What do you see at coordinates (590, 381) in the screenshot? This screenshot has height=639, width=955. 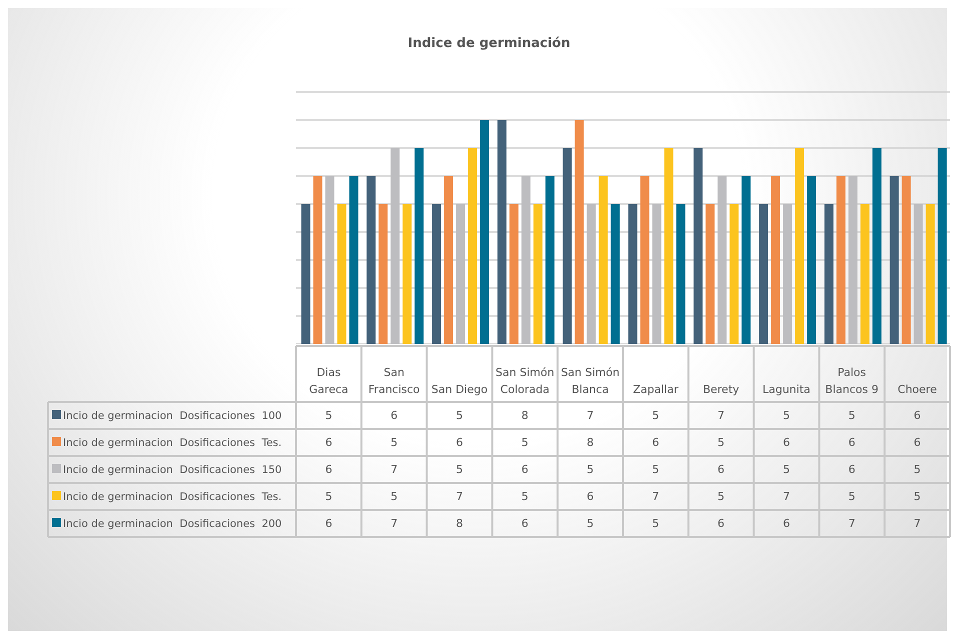 I see `x-tick-label: San Simón Blanca` at bounding box center [590, 381].